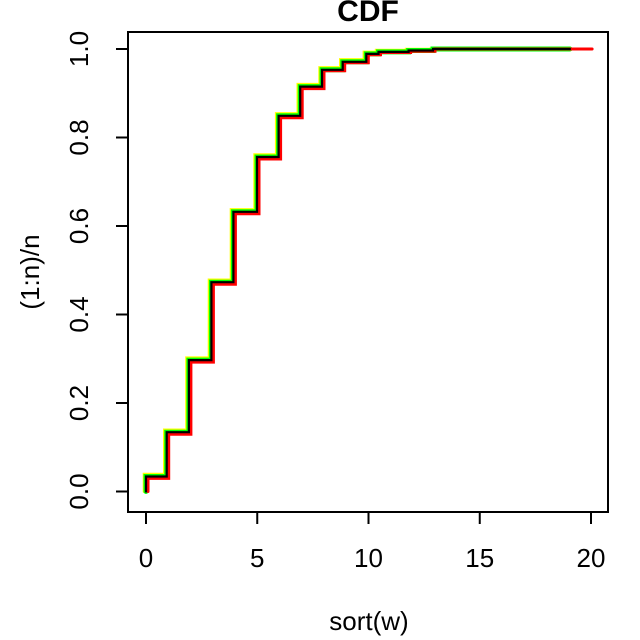  Describe the element at coordinates (79, 226) in the screenshot. I see `y-tick-label: 0.6` at that location.